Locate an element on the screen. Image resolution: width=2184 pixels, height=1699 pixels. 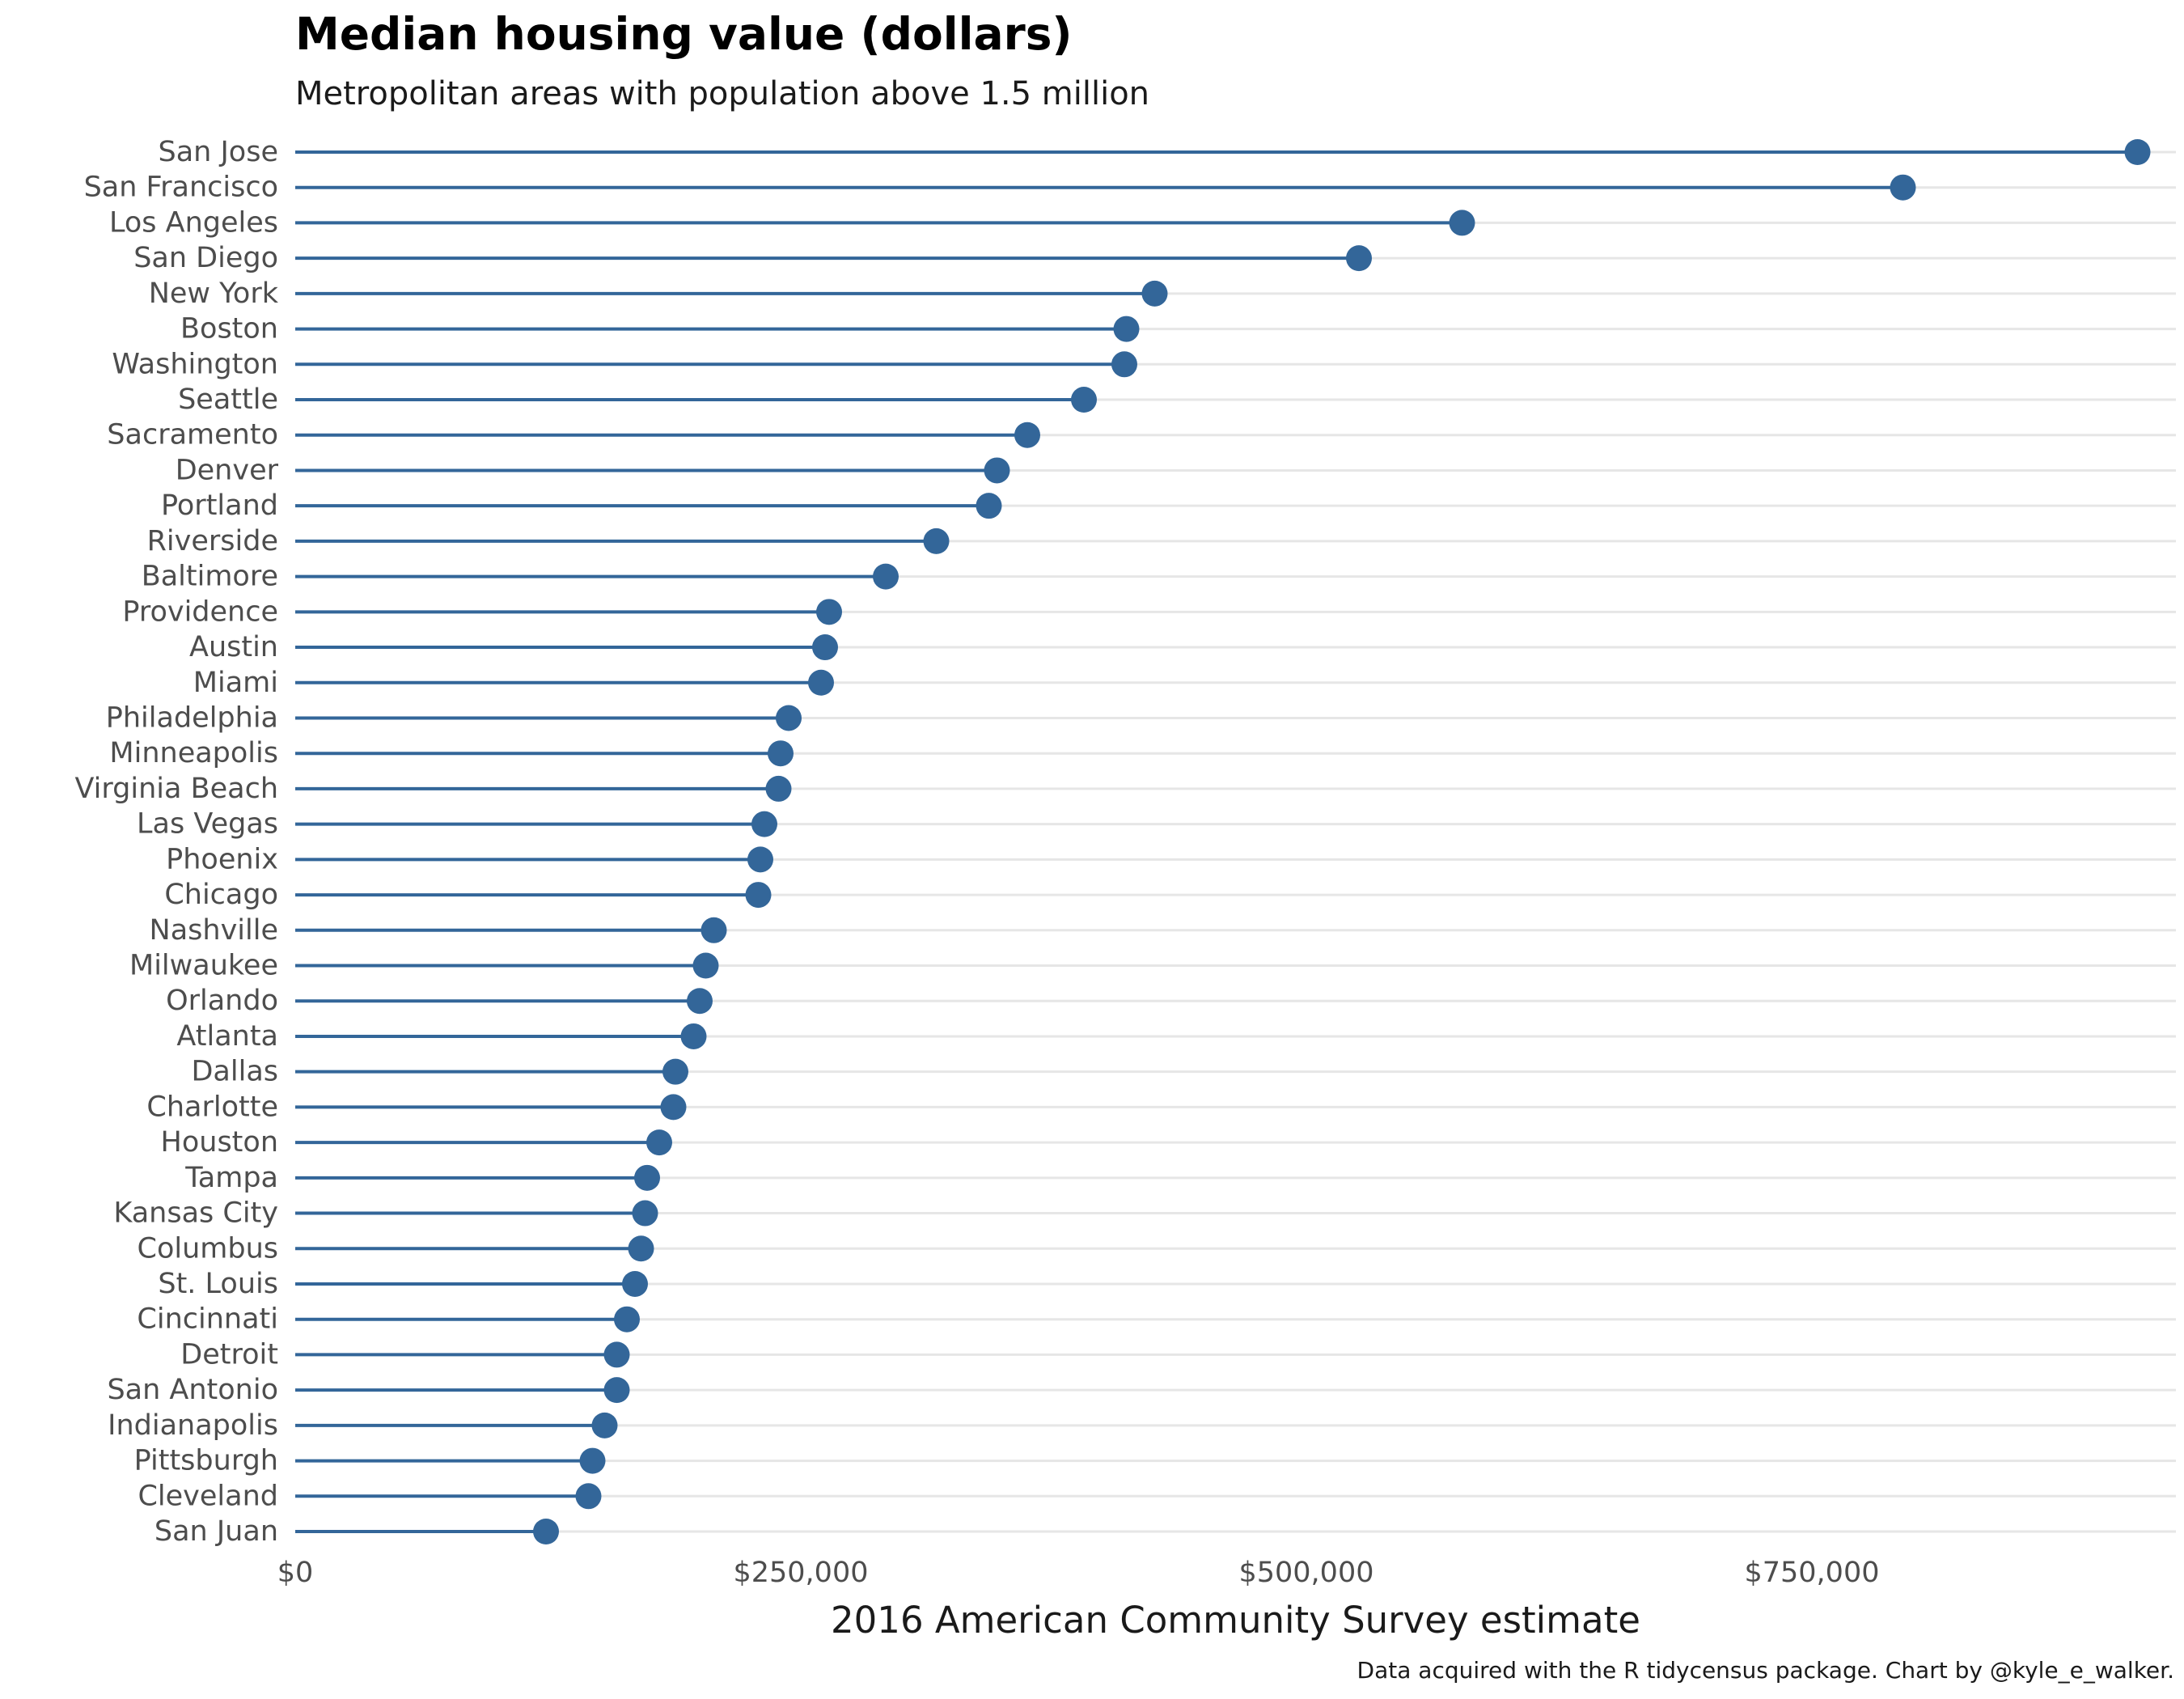
x-tick-label: $0 is located at coordinates (295, 1573).